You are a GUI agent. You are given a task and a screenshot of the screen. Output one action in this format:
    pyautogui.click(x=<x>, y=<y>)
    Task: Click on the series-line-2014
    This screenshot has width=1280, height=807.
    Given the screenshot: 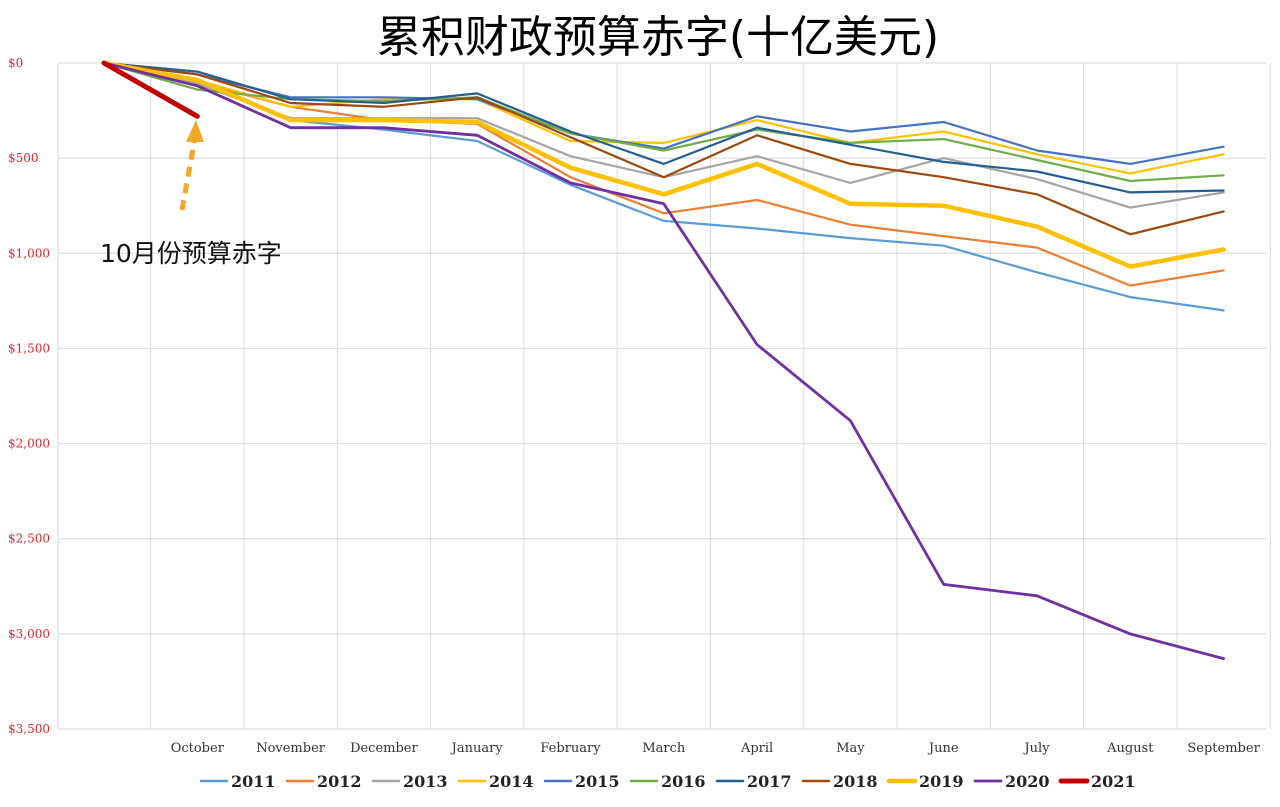 What is the action you would take?
    pyautogui.click(x=663, y=118)
    